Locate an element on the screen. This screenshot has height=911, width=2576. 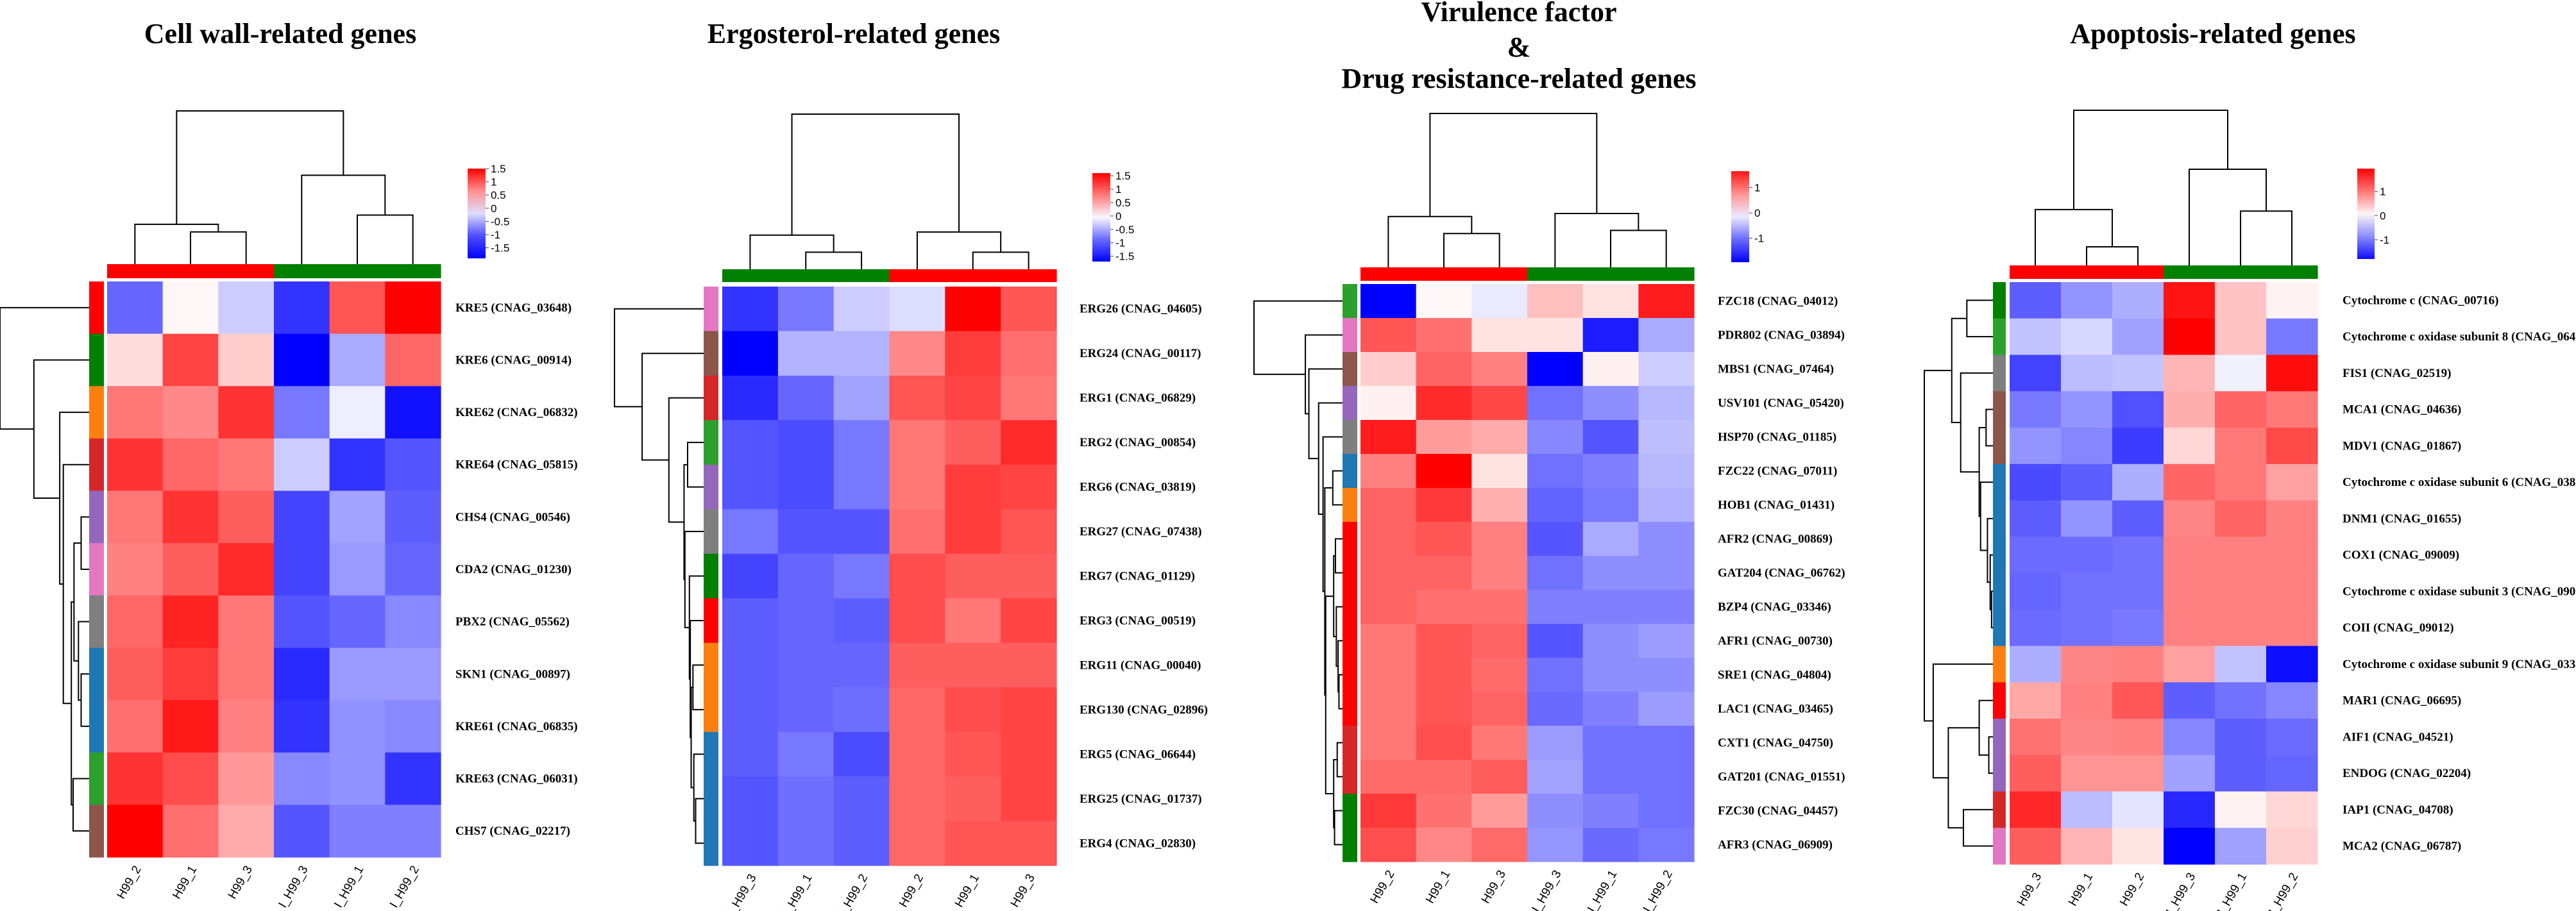
row-label: KRE62 (CNAG_06832) is located at coordinates (516, 412).